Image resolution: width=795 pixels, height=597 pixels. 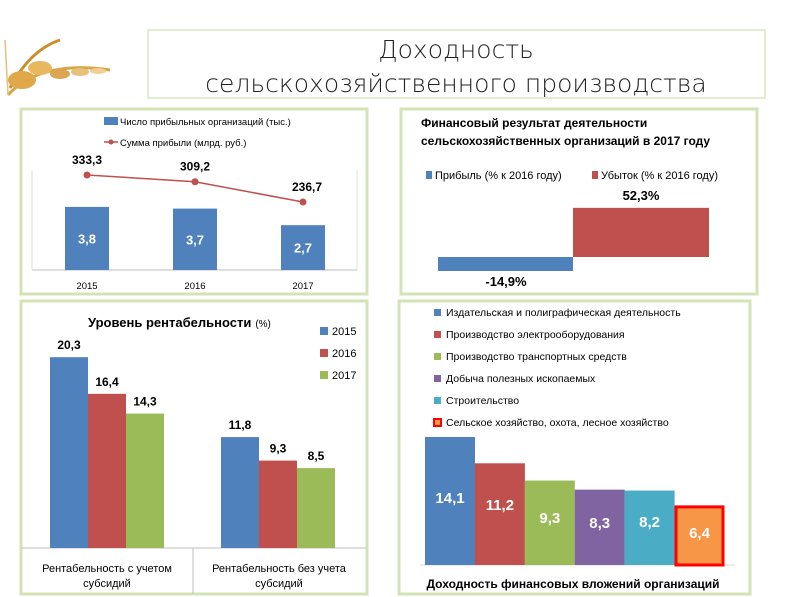 I want to click on legend-label: 2017, so click(x=344, y=376).